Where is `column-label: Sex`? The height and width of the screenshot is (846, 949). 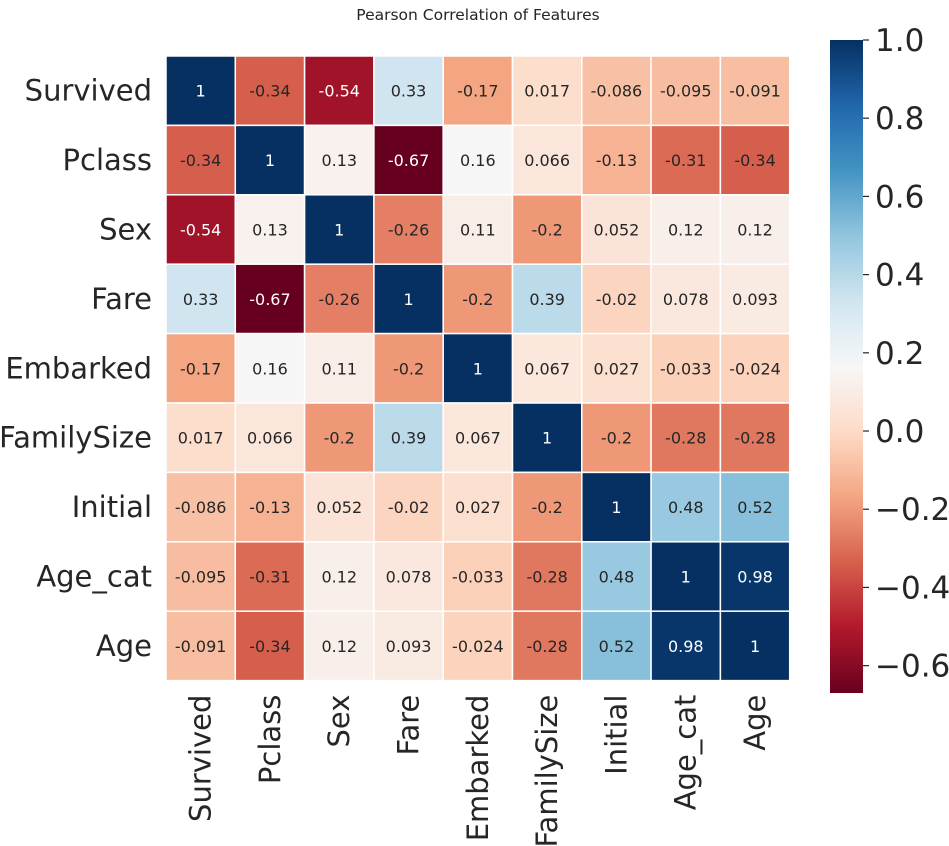
column-label: Sex is located at coordinates (339, 721).